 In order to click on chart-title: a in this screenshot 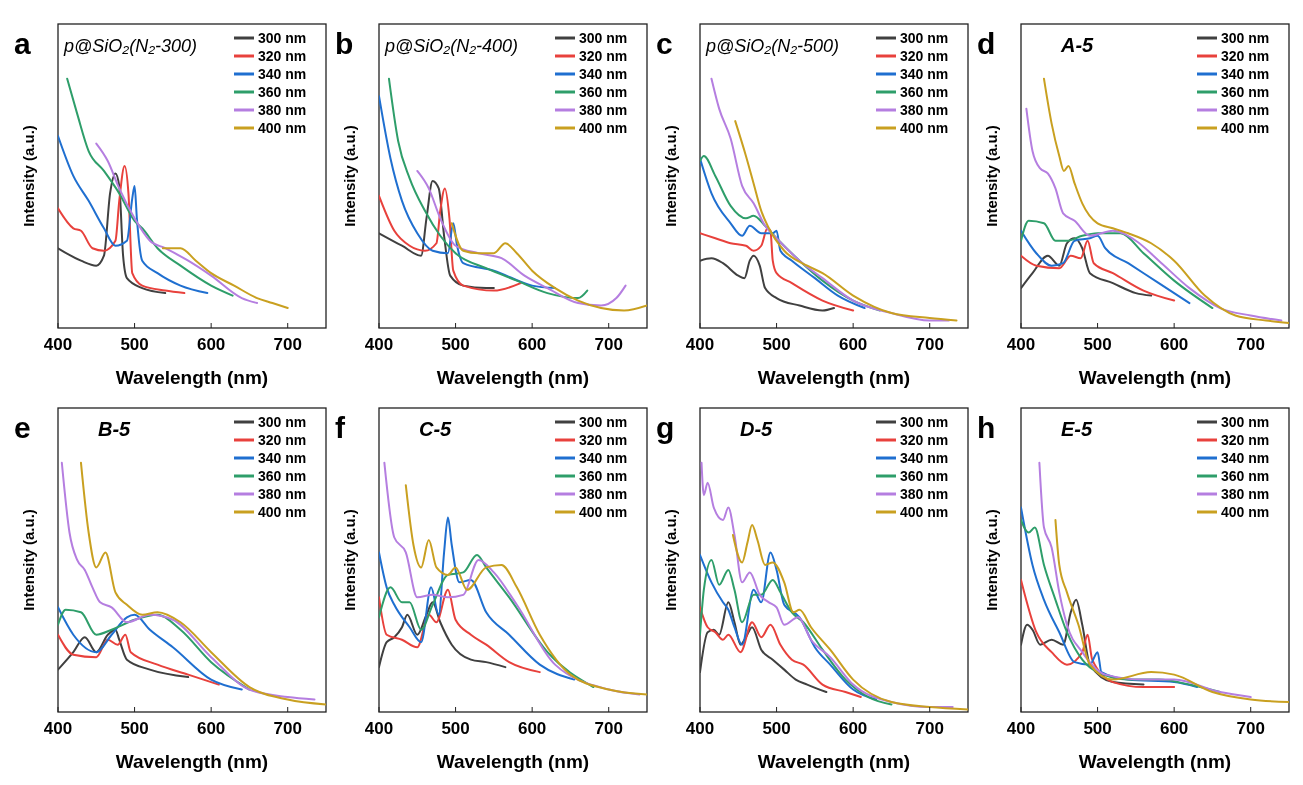, I will do `click(22, 43)`.